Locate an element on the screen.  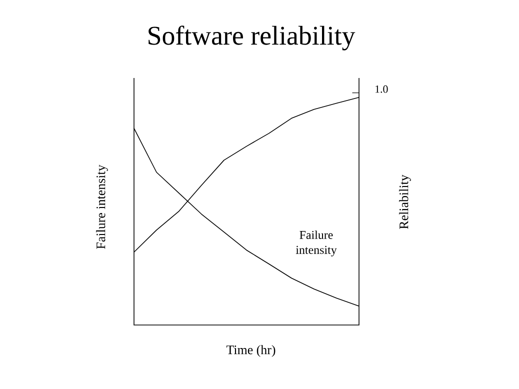
y2-axis-title: Reliability is located at coordinates (405, 201).